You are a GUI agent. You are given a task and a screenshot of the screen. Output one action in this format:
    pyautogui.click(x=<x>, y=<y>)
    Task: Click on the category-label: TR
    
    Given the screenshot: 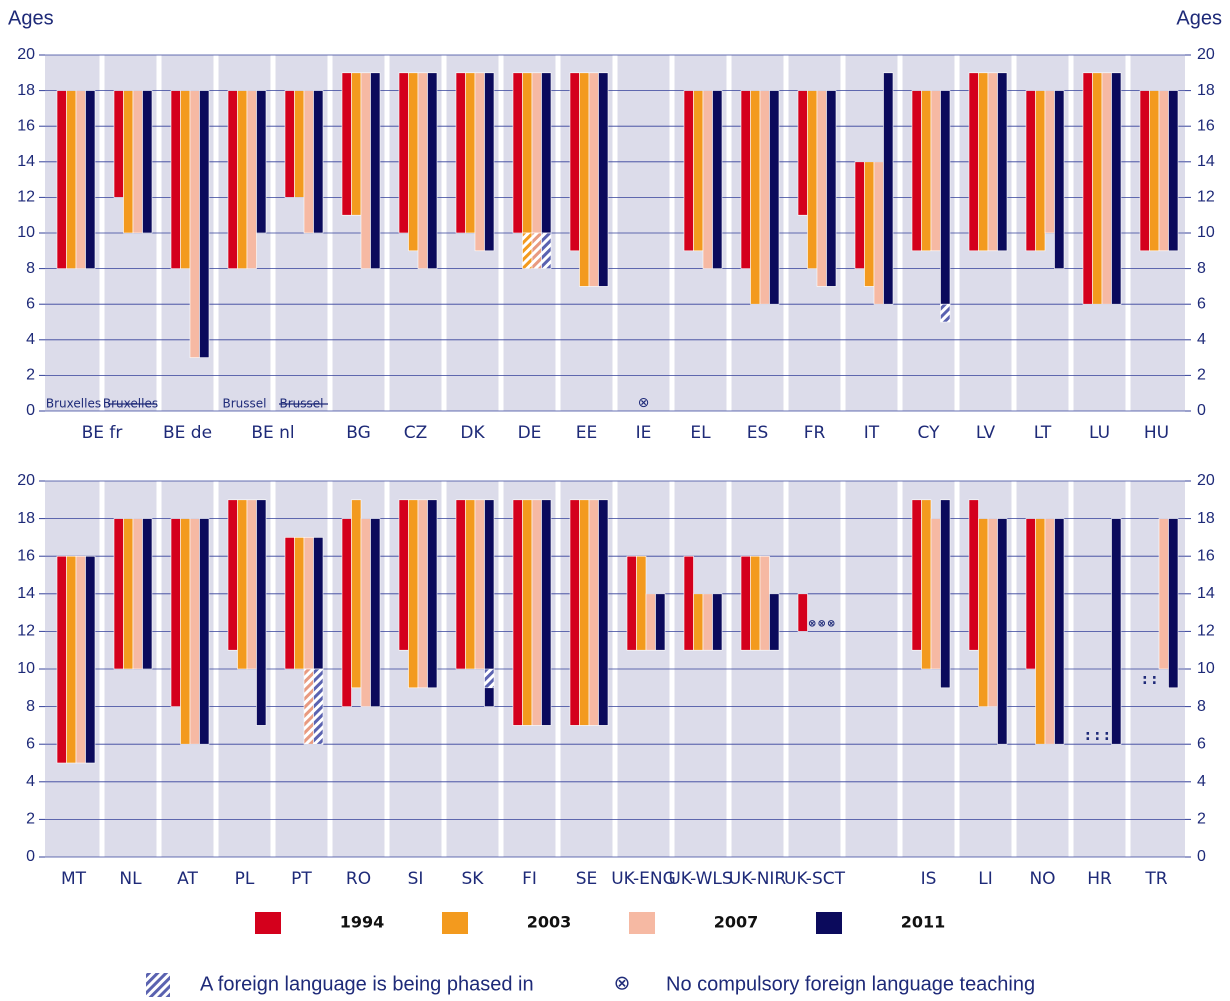 What is the action you would take?
    pyautogui.click(x=1155, y=879)
    